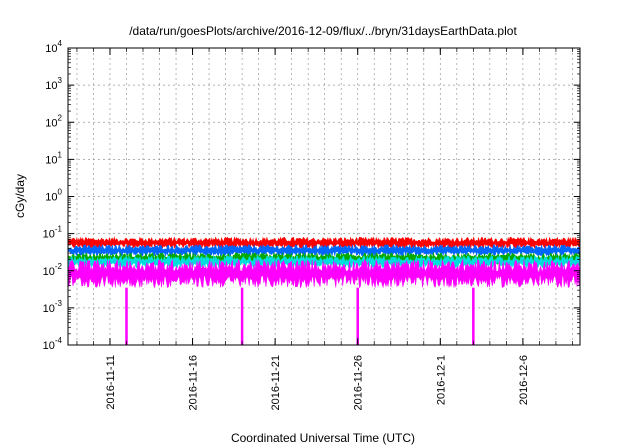  I want to click on y-axis-label: cGy/day, so click(20, 196).